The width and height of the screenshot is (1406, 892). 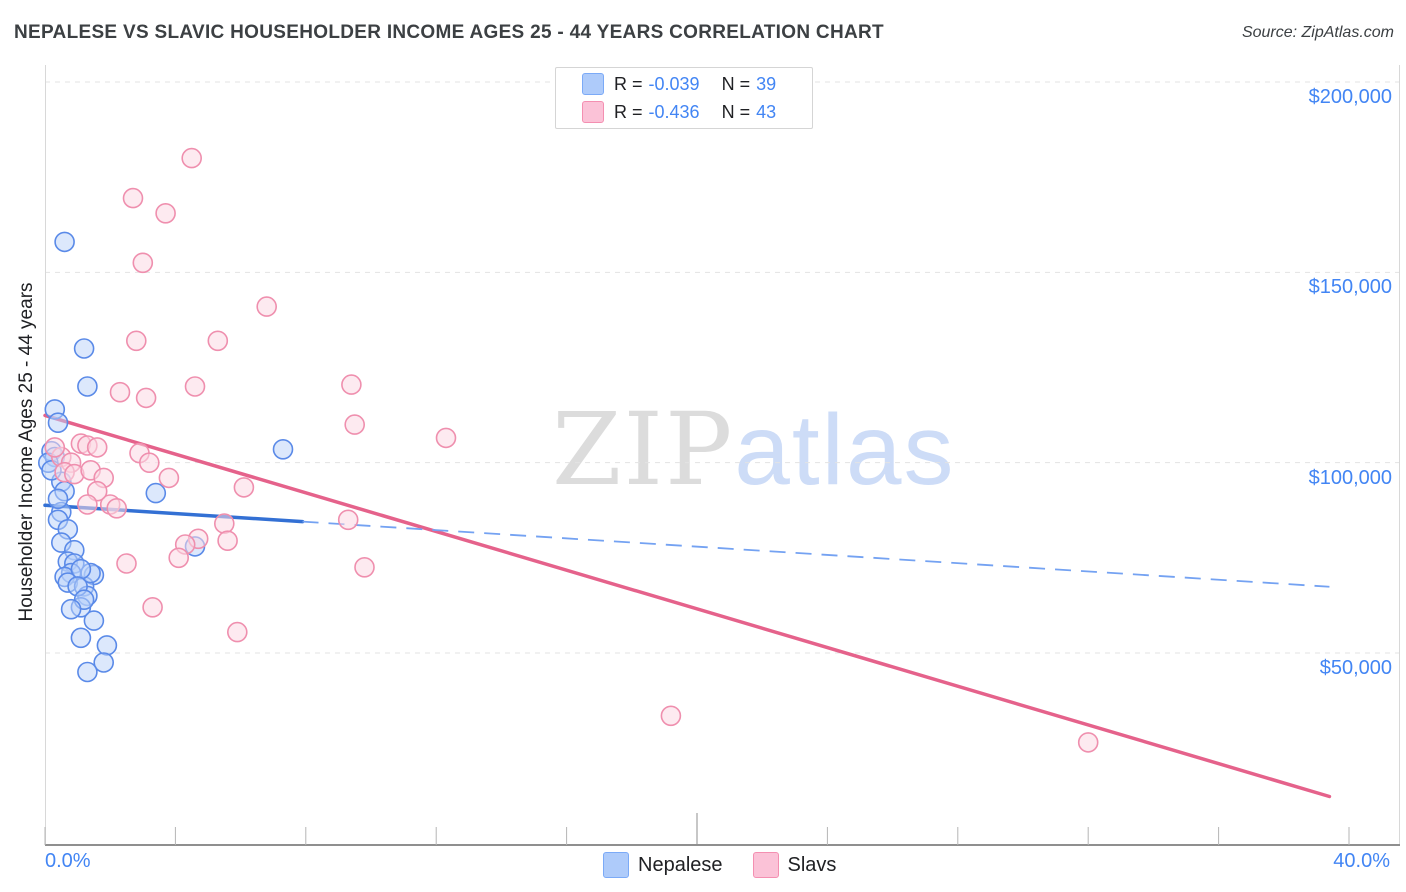 I want to click on zipatlas-watermark: ZIPatlas, so click(x=754, y=450).